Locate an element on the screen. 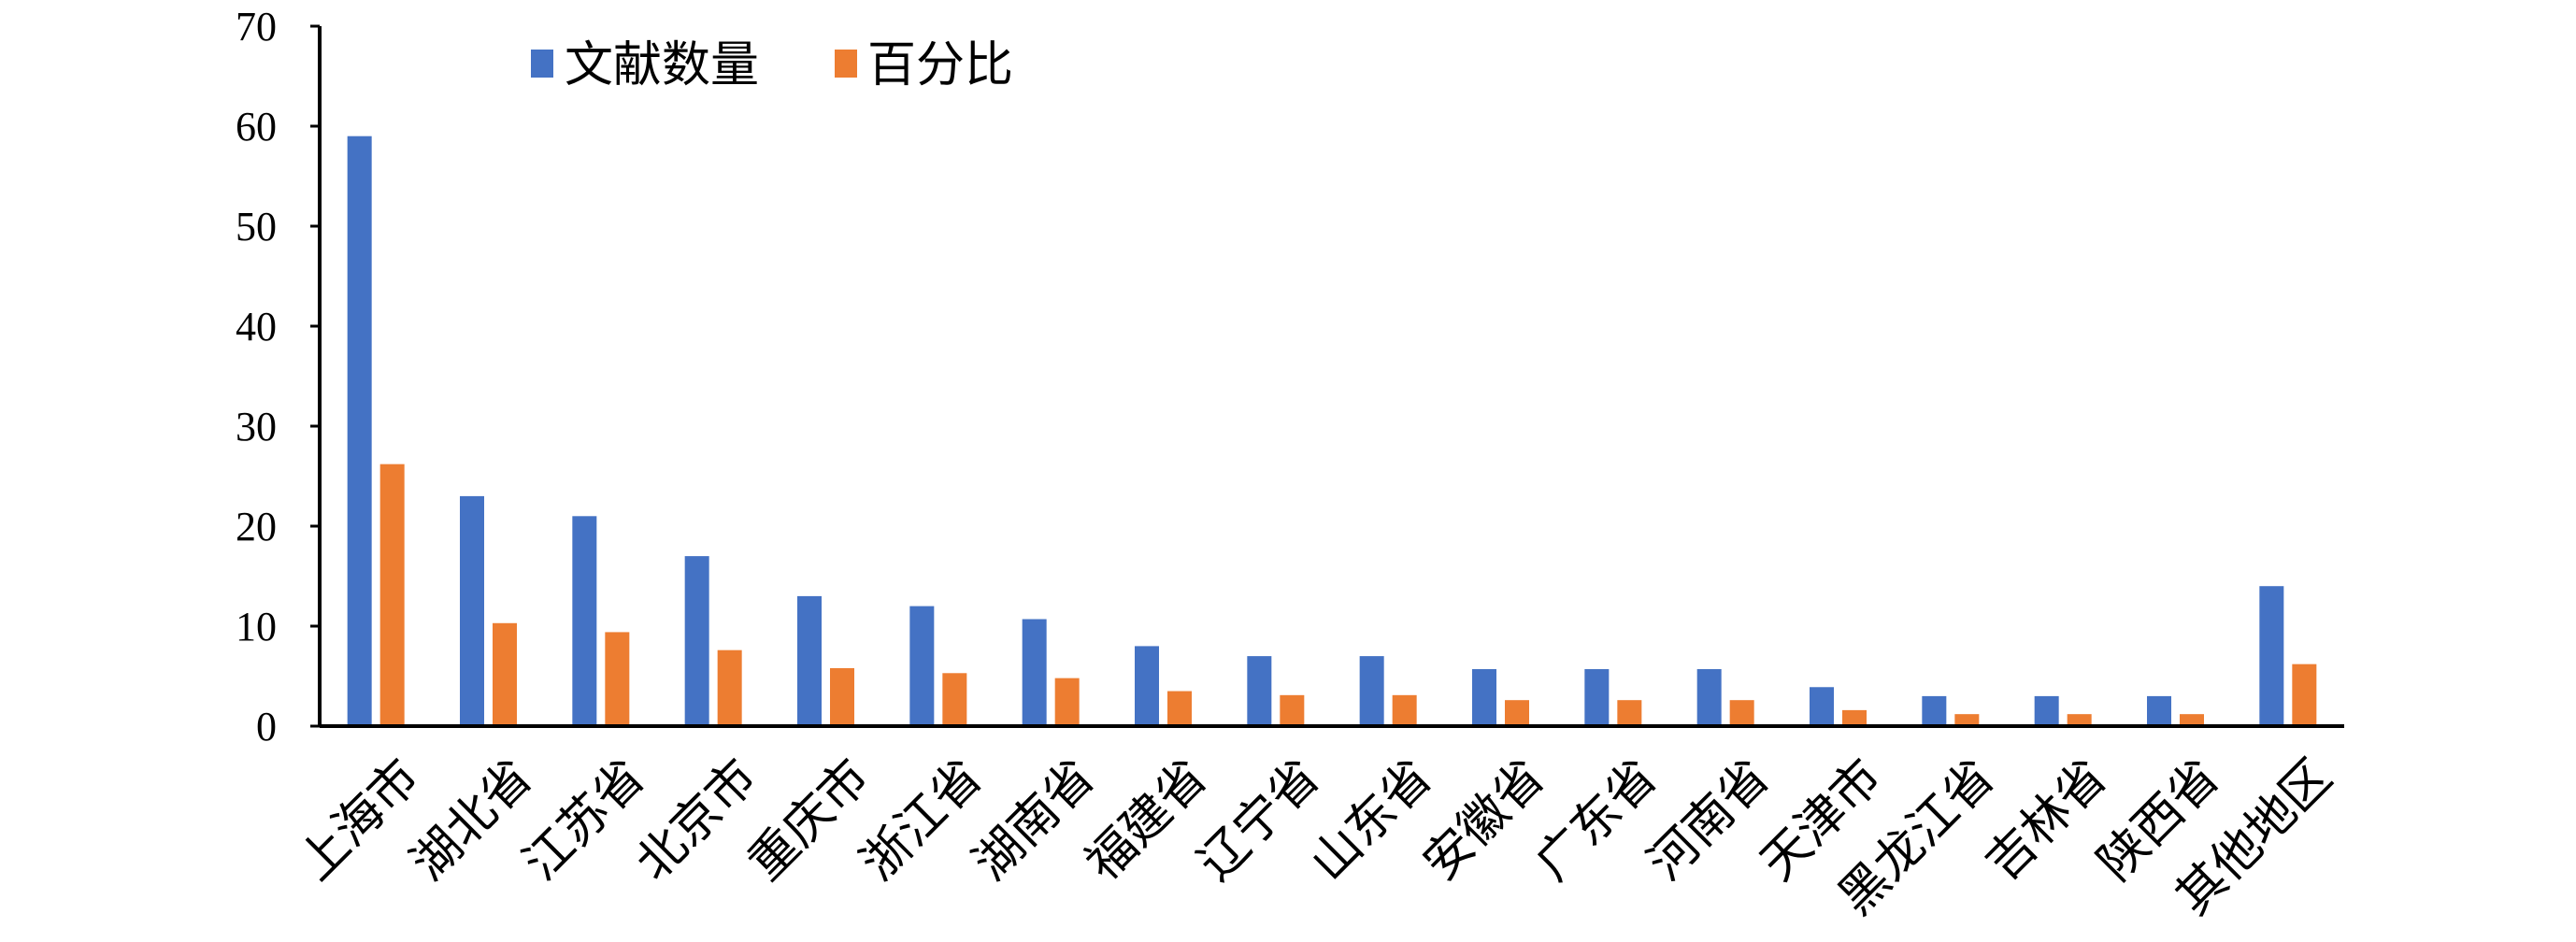 The image size is (2576, 942). x-category-label-5: 重庆市 is located at coordinates (808, 820).